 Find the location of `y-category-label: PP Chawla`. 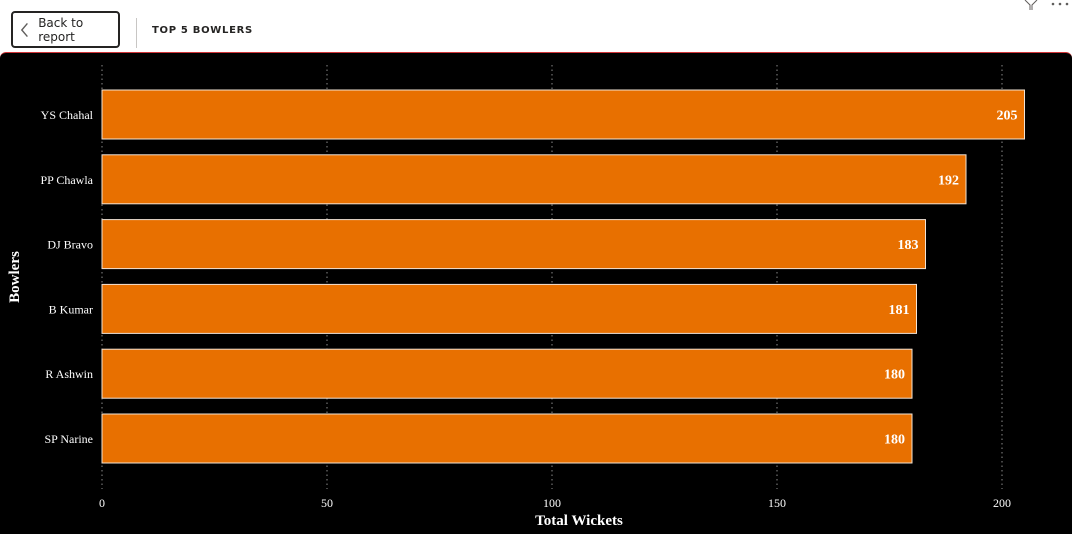

y-category-label: PP Chawla is located at coordinates (66, 180).